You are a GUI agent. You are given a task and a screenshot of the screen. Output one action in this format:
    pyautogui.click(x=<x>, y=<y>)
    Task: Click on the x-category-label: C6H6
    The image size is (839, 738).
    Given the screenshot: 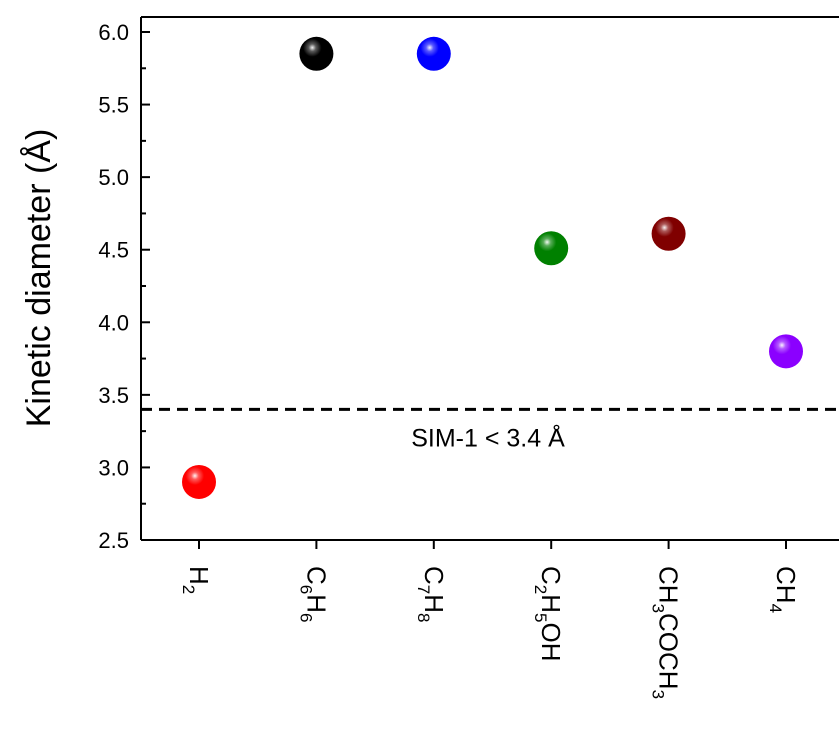 What is the action you would take?
    pyautogui.click(x=313, y=594)
    